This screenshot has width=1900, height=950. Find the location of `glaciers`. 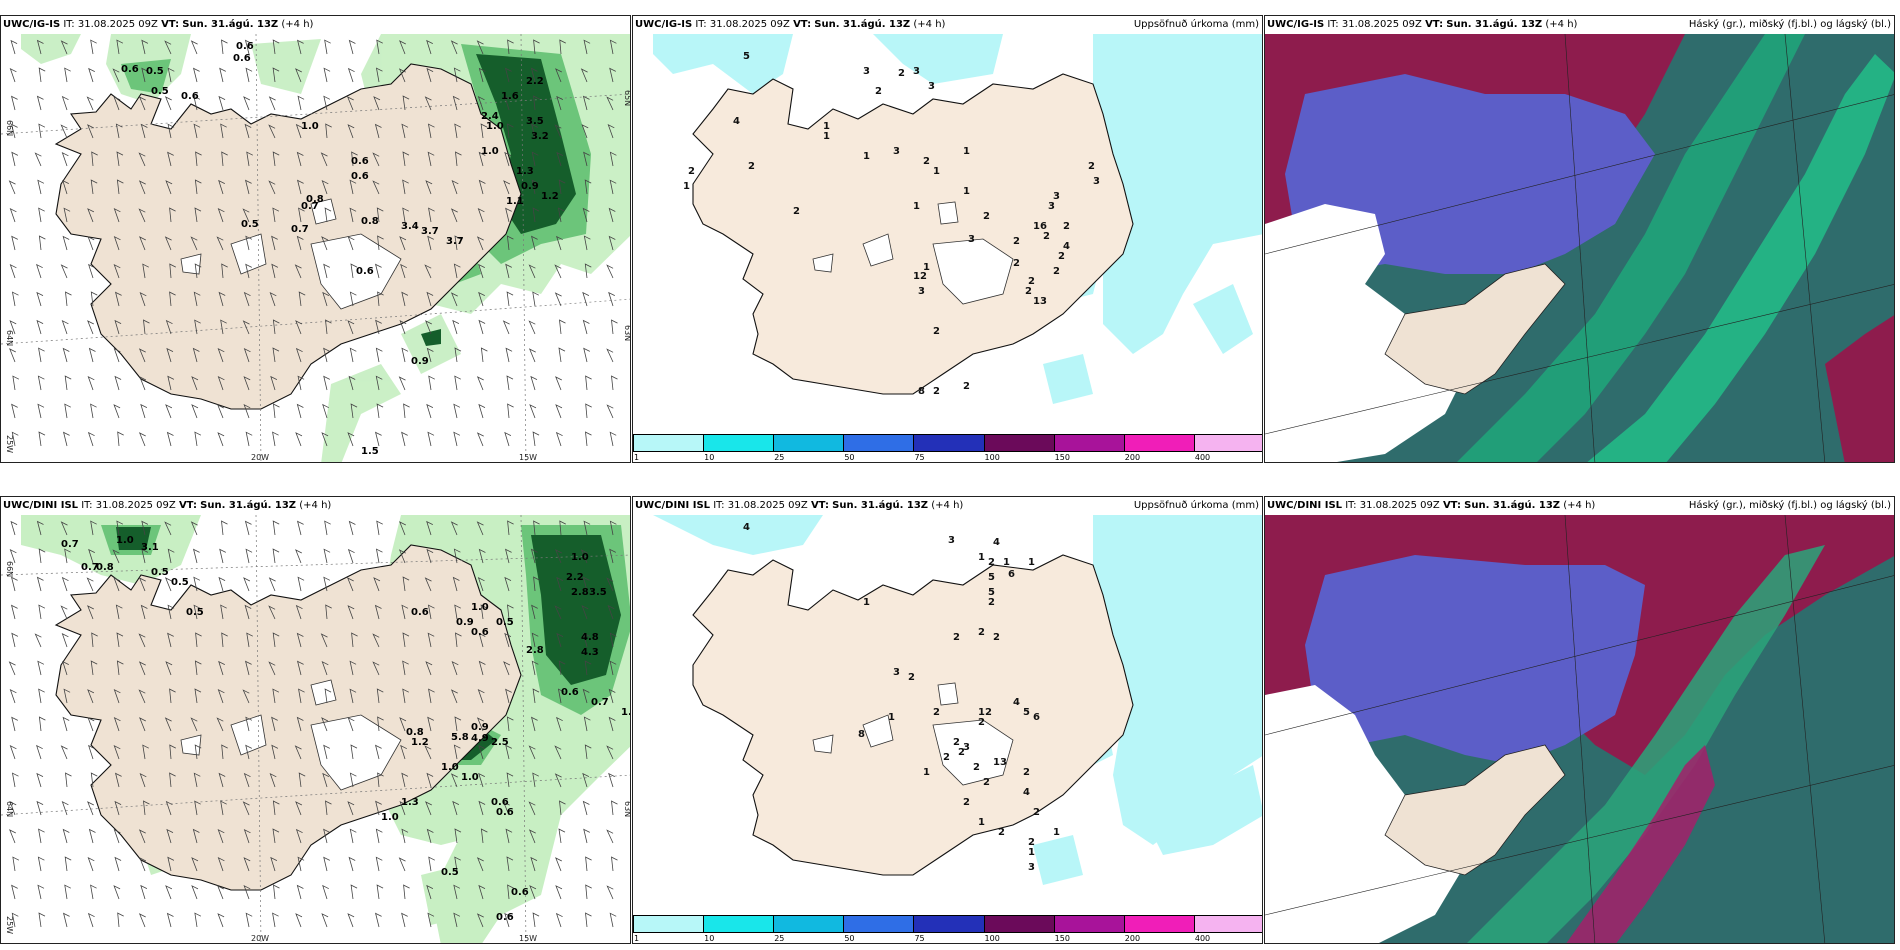

glaciers is located at coordinates (913, 253).